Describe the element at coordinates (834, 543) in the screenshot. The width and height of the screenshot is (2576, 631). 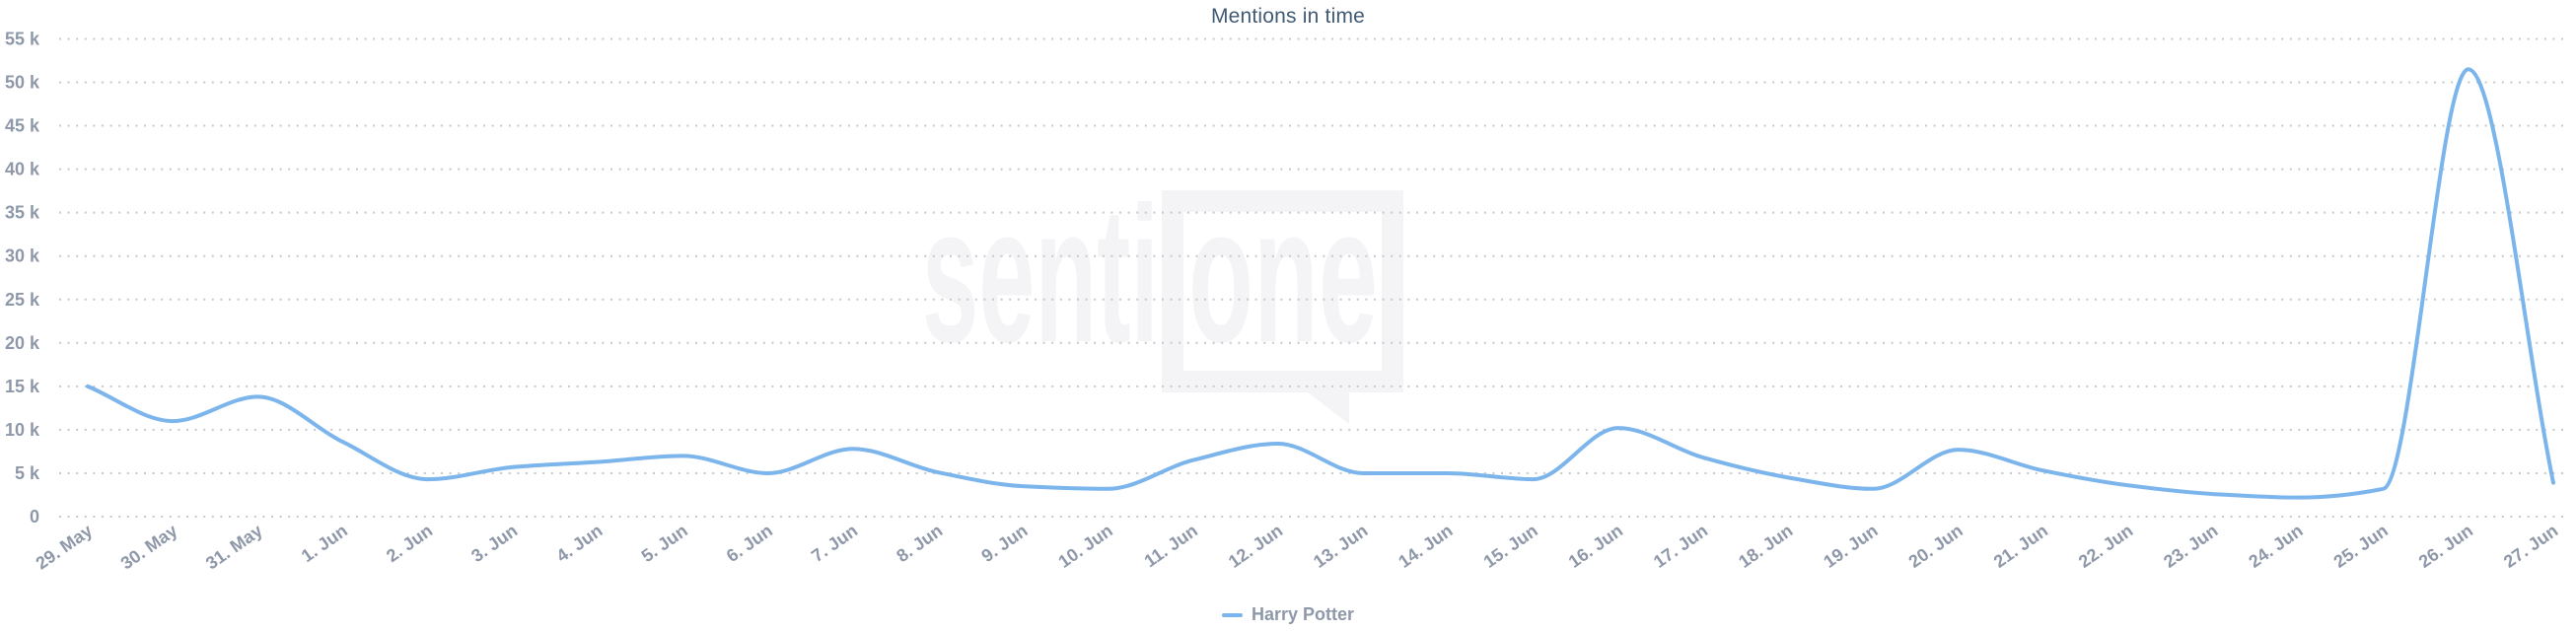
I see `x-tick-label-7-jun: 7. Jun` at that location.